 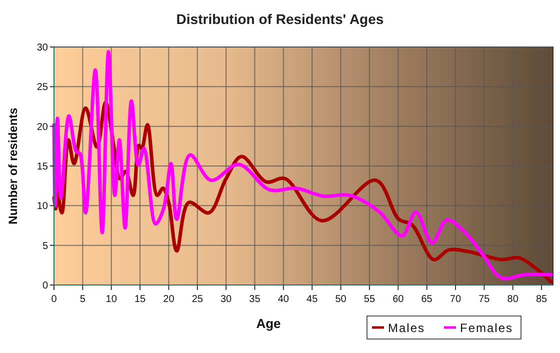 I want to click on y-tick-label: 0, so click(x=45, y=286).